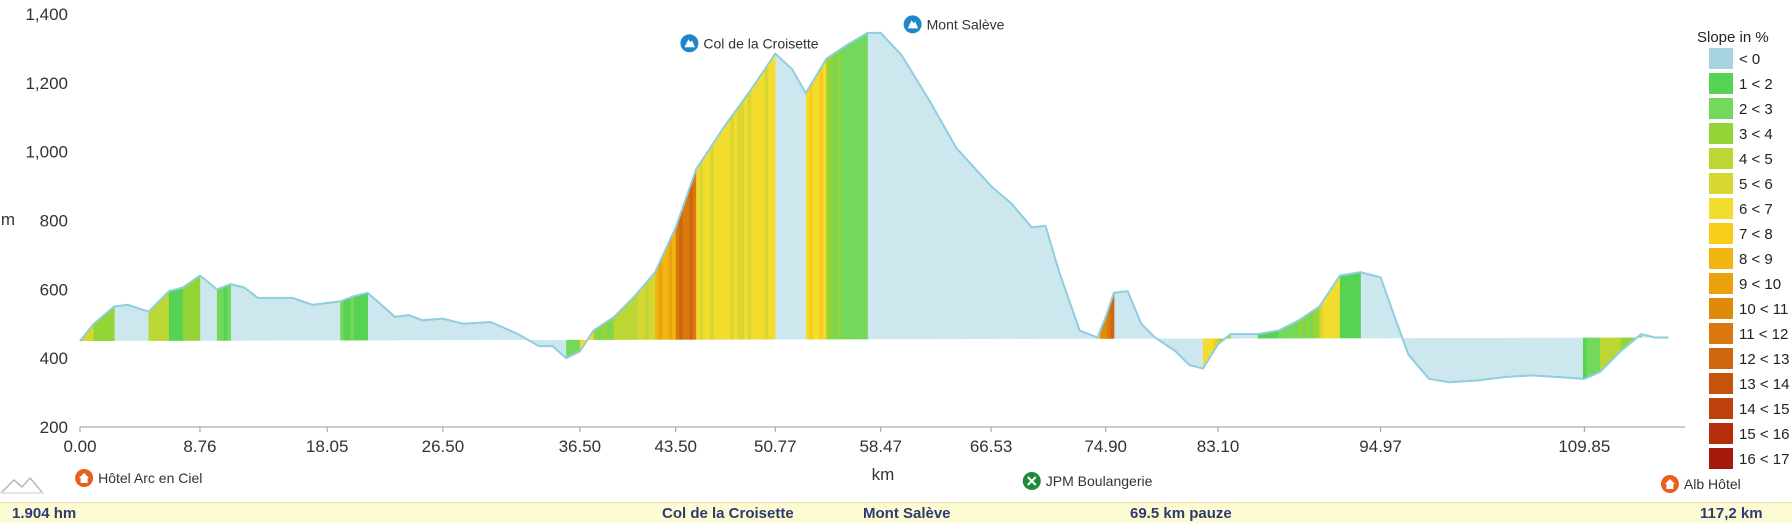 This screenshot has width=1792, height=523. What do you see at coordinates (1764, 409) in the screenshot?
I see `legend-label: 14 < 15` at bounding box center [1764, 409].